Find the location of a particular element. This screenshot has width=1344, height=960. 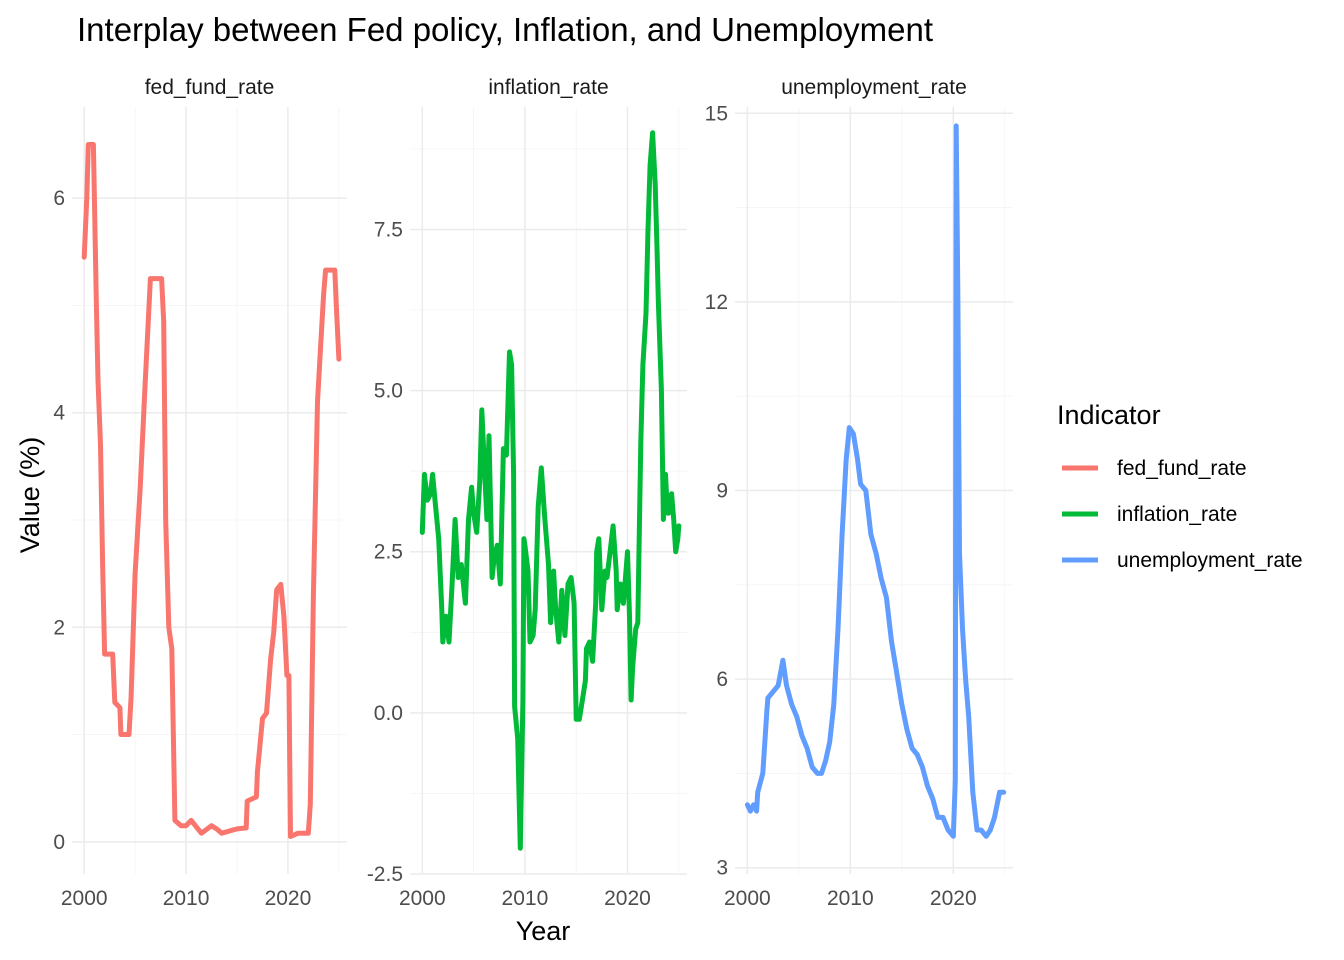

y-tick-label: 2.5 is located at coordinates (388, 552).